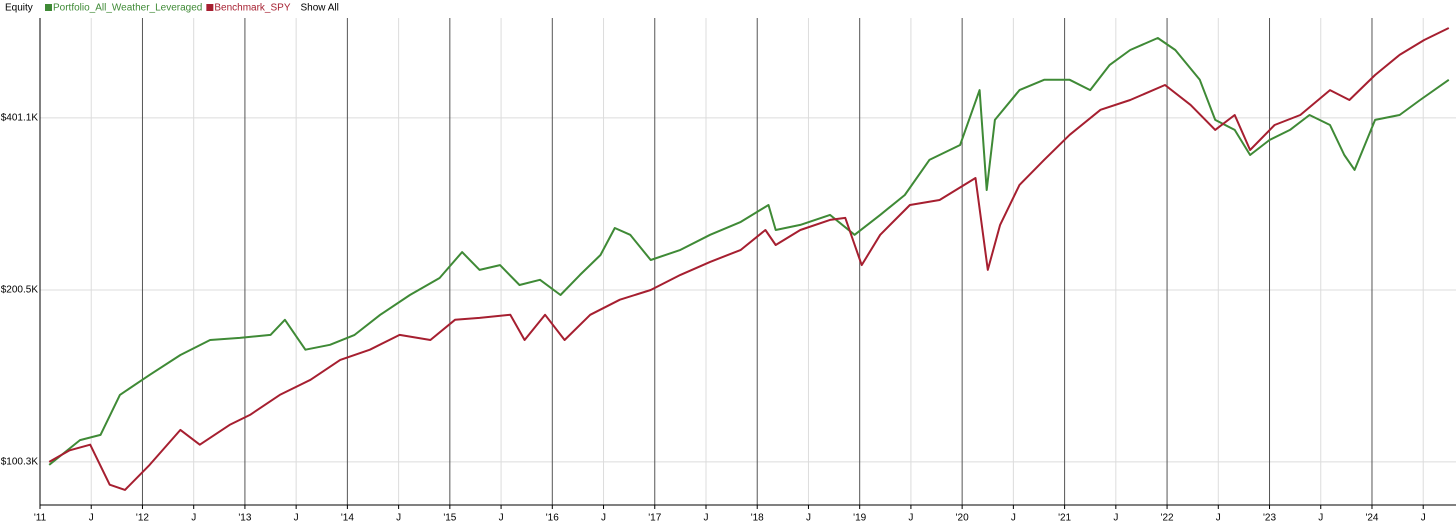 This screenshot has height=530, width=1456. I want to click on x-tick-label: '16, so click(552, 518).